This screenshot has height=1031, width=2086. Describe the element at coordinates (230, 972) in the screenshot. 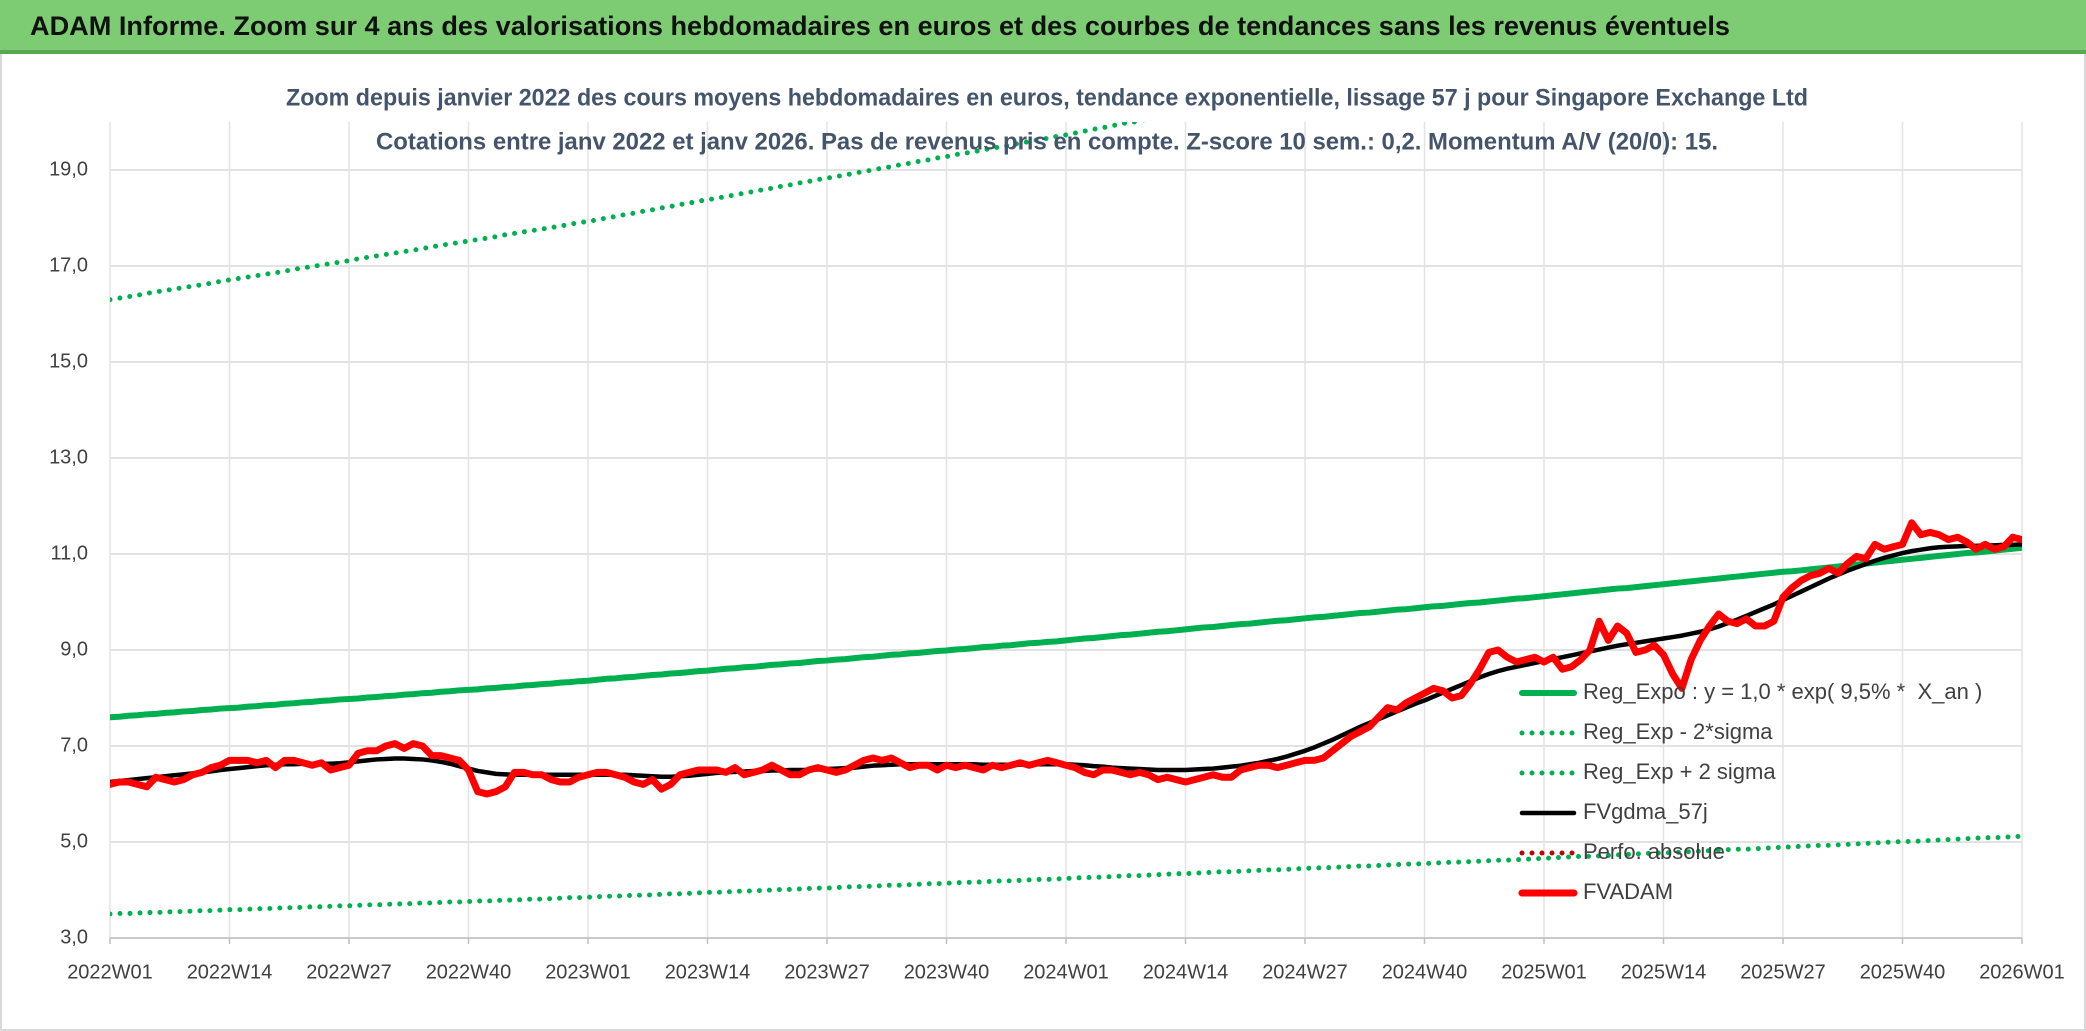

I see `x-tick-label: 2022W14` at that location.